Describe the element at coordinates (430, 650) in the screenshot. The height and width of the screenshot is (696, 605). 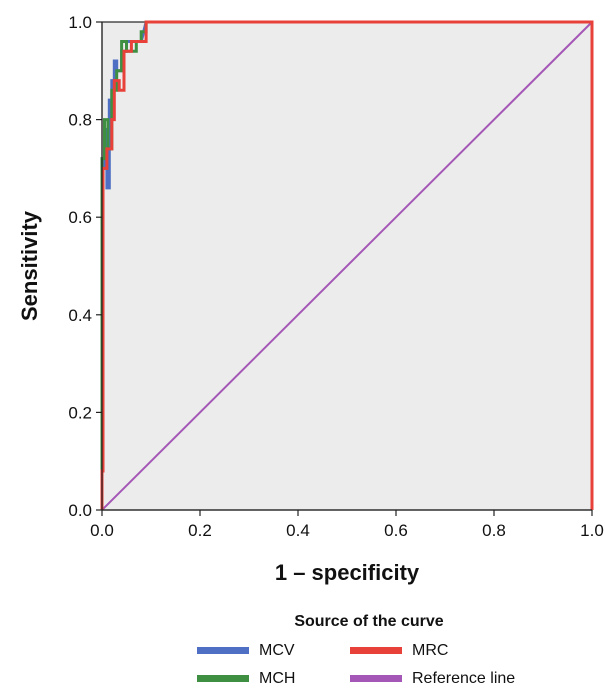
I see `legend-label-mrc: MRC` at that location.